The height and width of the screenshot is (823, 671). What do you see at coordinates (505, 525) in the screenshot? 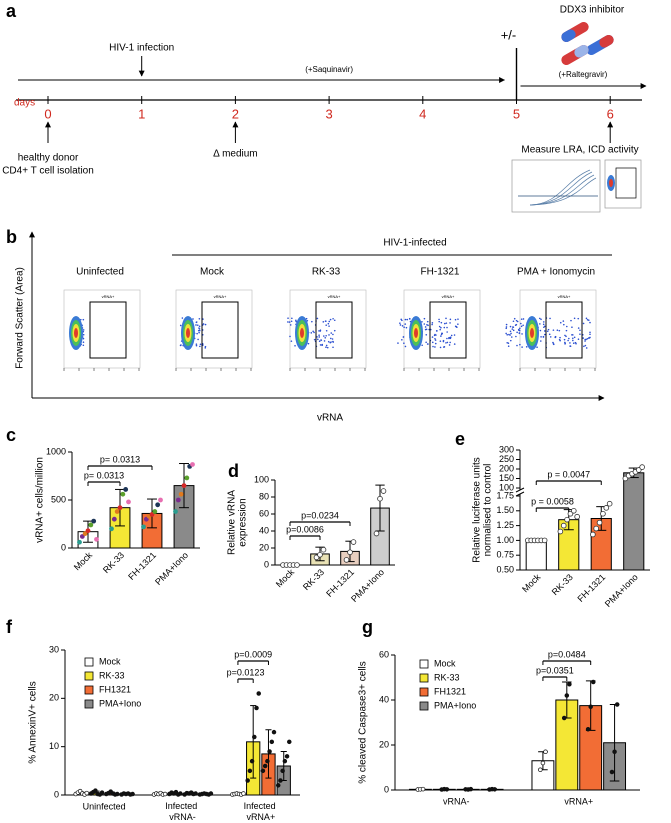
I see `y-tick-label: 1.25` at bounding box center [505, 525].